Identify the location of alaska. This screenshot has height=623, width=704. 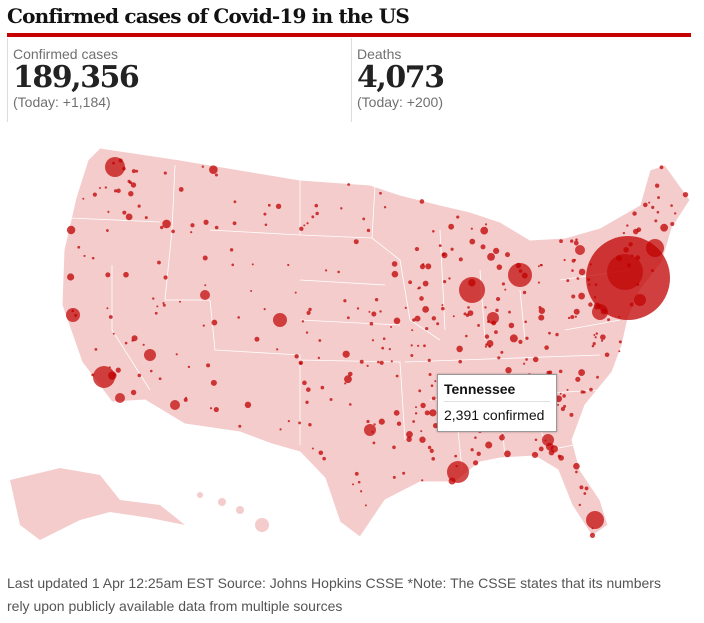
(97, 504).